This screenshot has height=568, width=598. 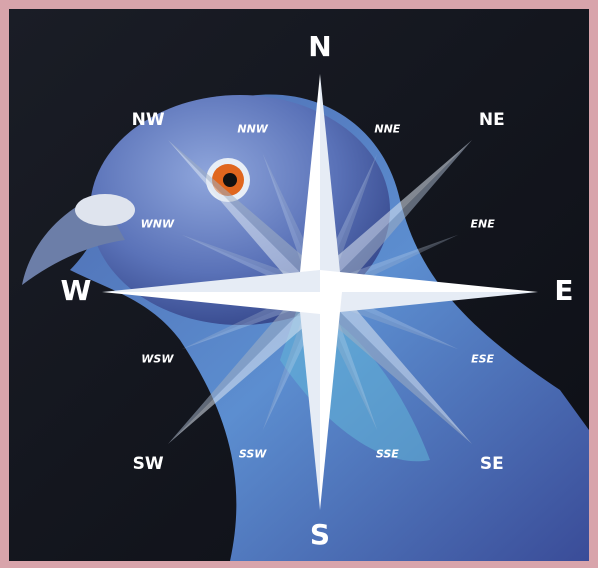 What do you see at coordinates (492, 120) in the screenshot?
I see `direction-label: NE` at bounding box center [492, 120].